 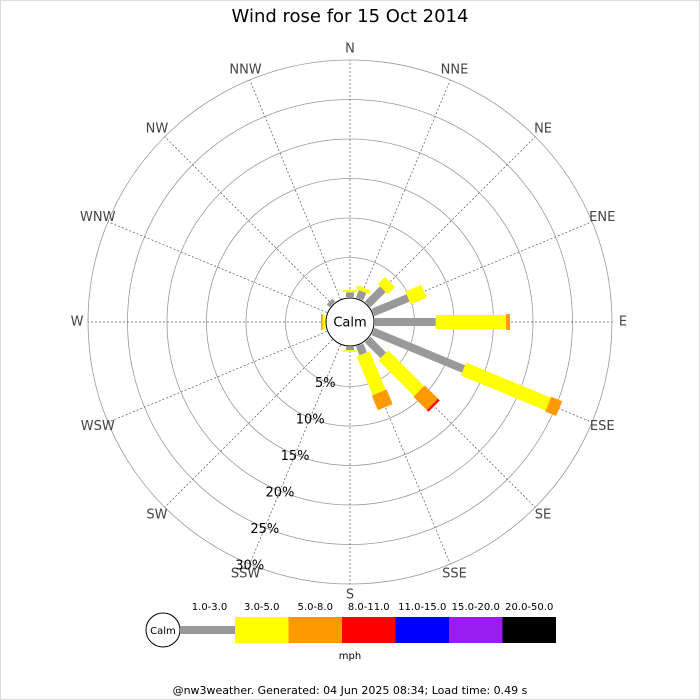 What do you see at coordinates (454, 574) in the screenshot?
I see `direction-label: SSE` at bounding box center [454, 574].